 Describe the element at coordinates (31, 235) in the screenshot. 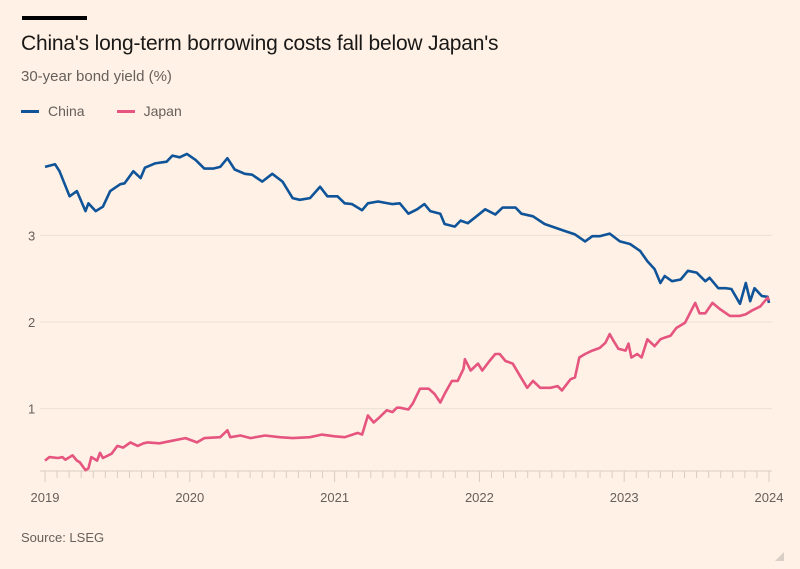

I see `y-tick-label: 3` at that location.